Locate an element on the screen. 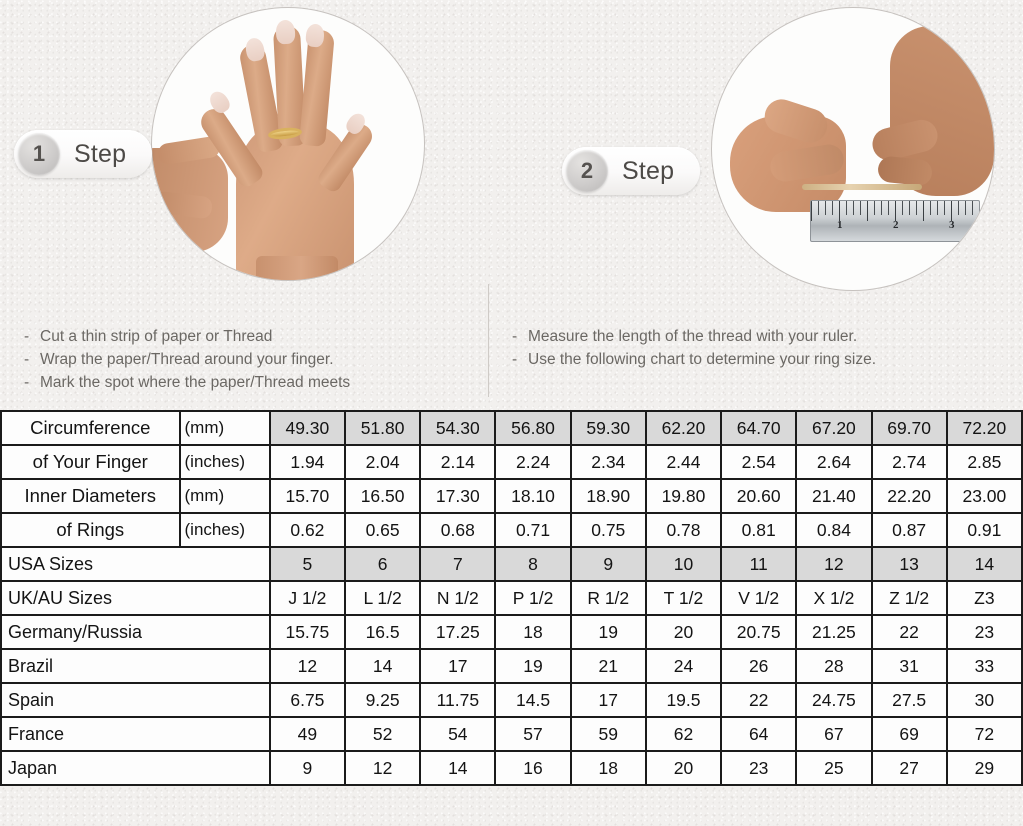  cell: 0.71 is located at coordinates (533, 530).